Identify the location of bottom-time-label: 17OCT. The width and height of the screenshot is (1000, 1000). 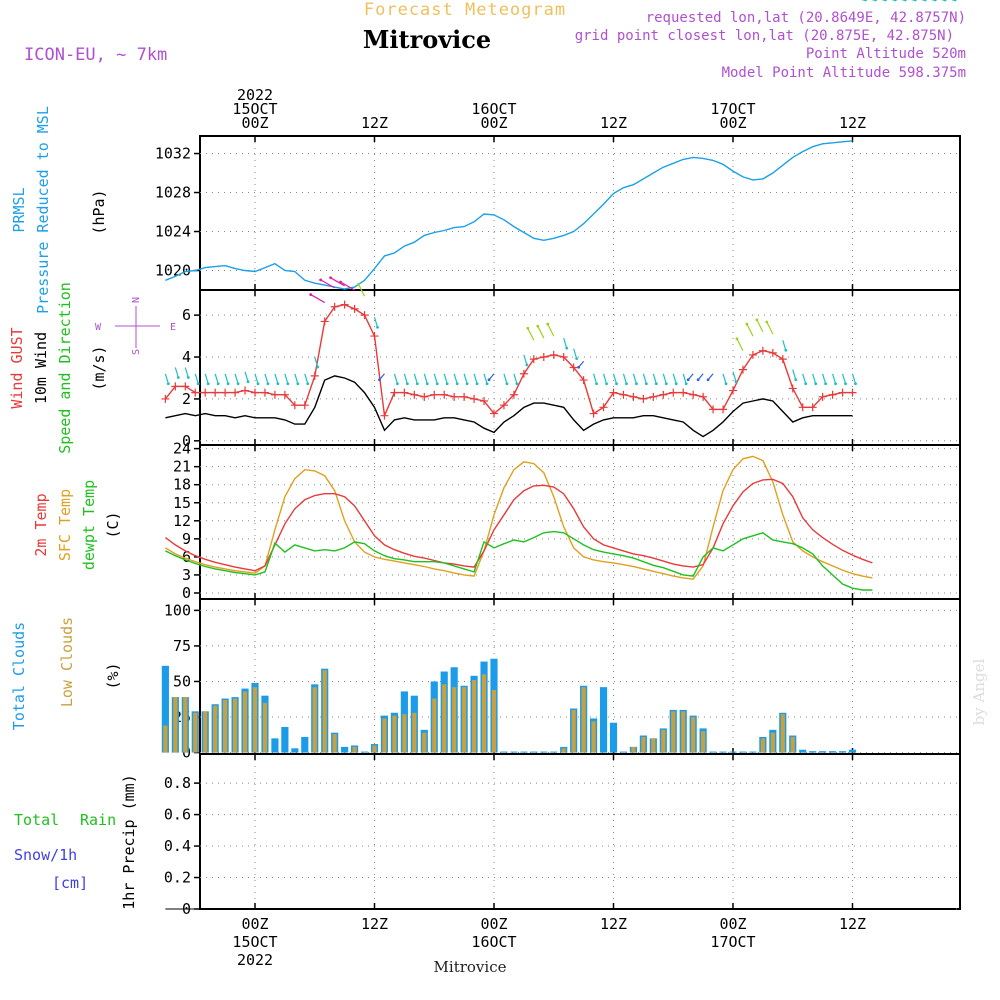
(732, 942).